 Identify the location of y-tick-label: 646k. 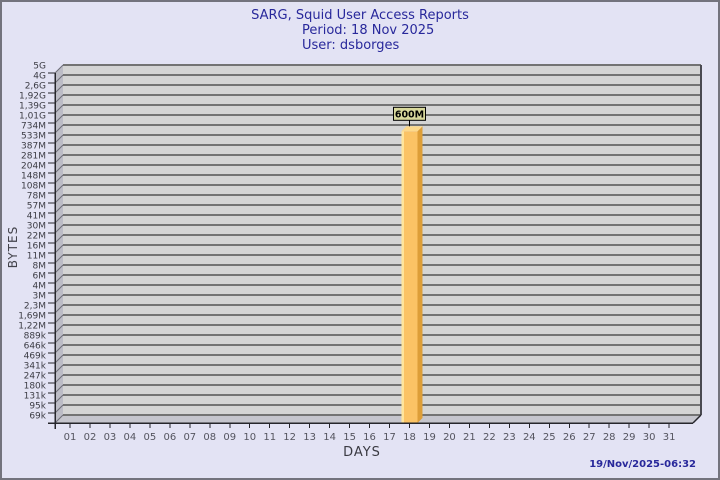
(35, 347).